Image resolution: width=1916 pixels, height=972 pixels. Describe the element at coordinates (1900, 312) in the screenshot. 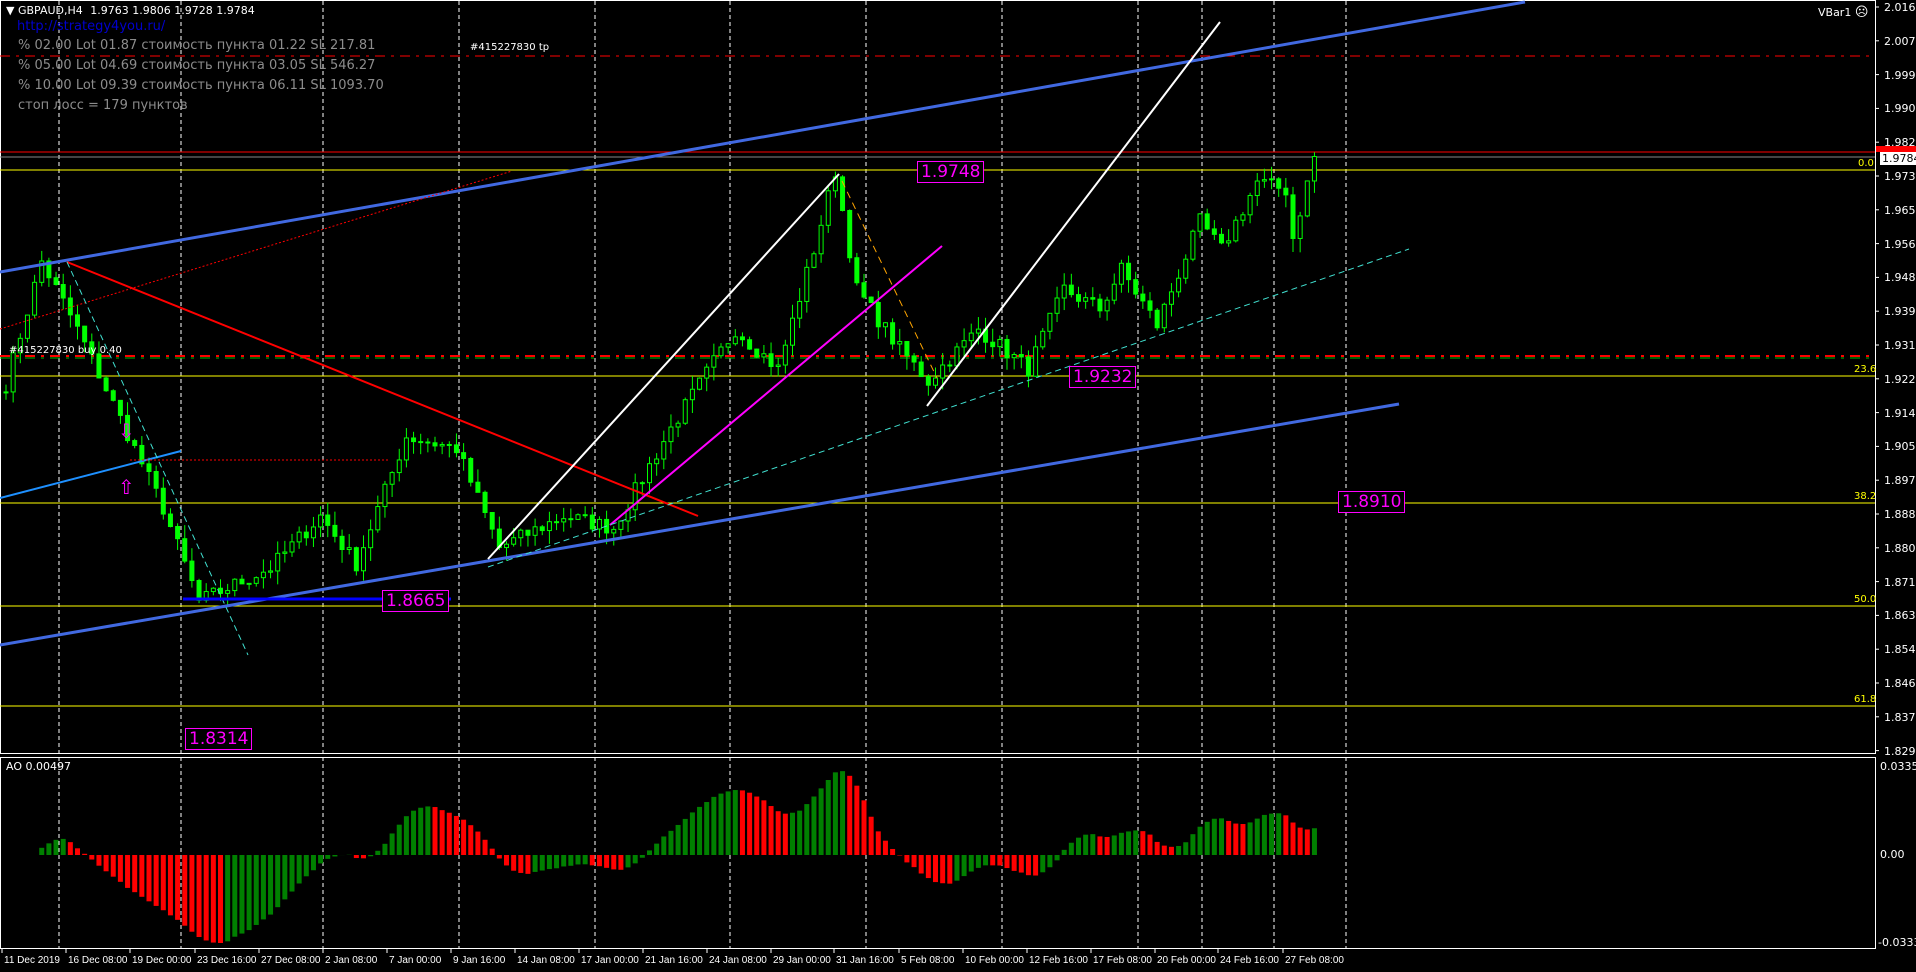

I see `price-tick: 1.9395` at that location.